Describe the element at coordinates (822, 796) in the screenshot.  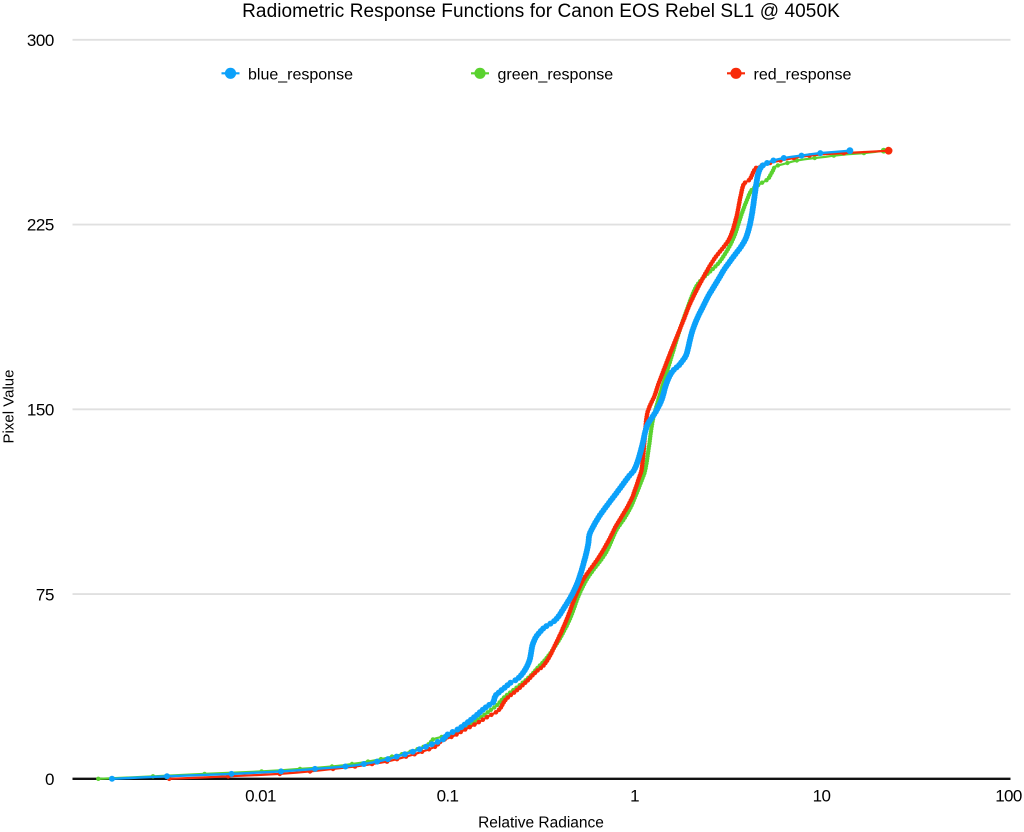
I see `svg-text: 10` at that location.